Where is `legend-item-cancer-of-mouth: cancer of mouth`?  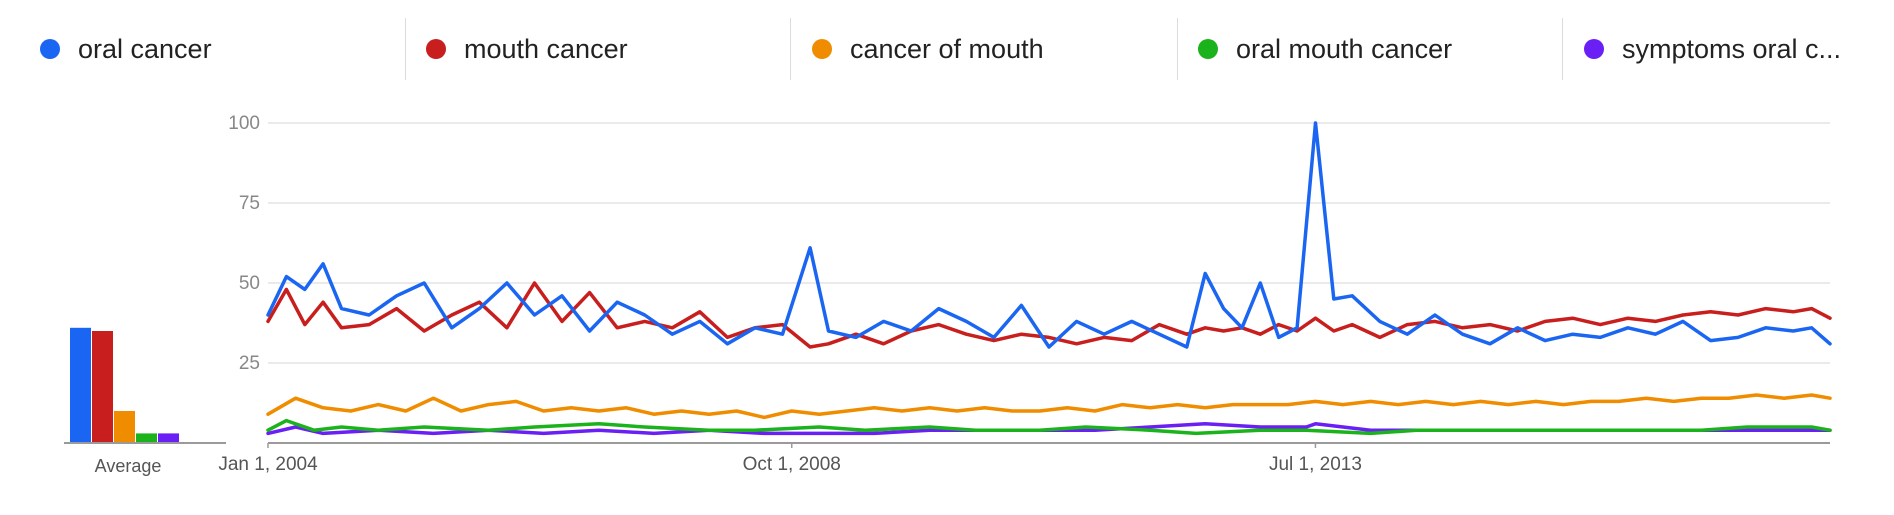 legend-item-cancer-of-mouth: cancer of mouth is located at coordinates (928, 49).